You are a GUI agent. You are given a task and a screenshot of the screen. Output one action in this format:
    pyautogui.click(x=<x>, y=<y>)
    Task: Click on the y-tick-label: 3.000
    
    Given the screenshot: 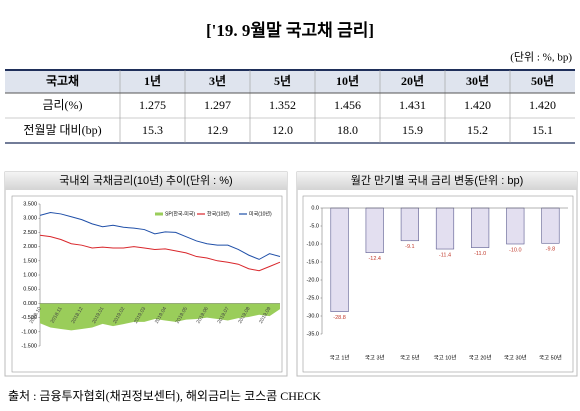 What is the action you would take?
    pyautogui.click(x=30, y=219)
    